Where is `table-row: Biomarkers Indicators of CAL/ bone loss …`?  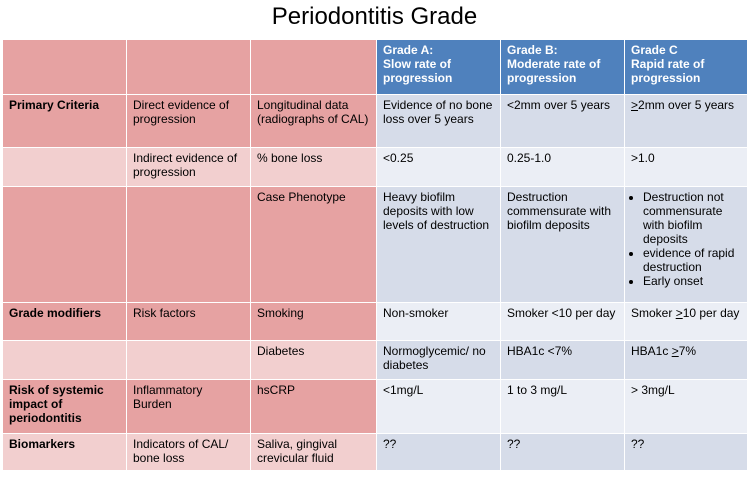 table-row: Biomarkers Indicators of CAL/ bone loss … is located at coordinates (375, 452).